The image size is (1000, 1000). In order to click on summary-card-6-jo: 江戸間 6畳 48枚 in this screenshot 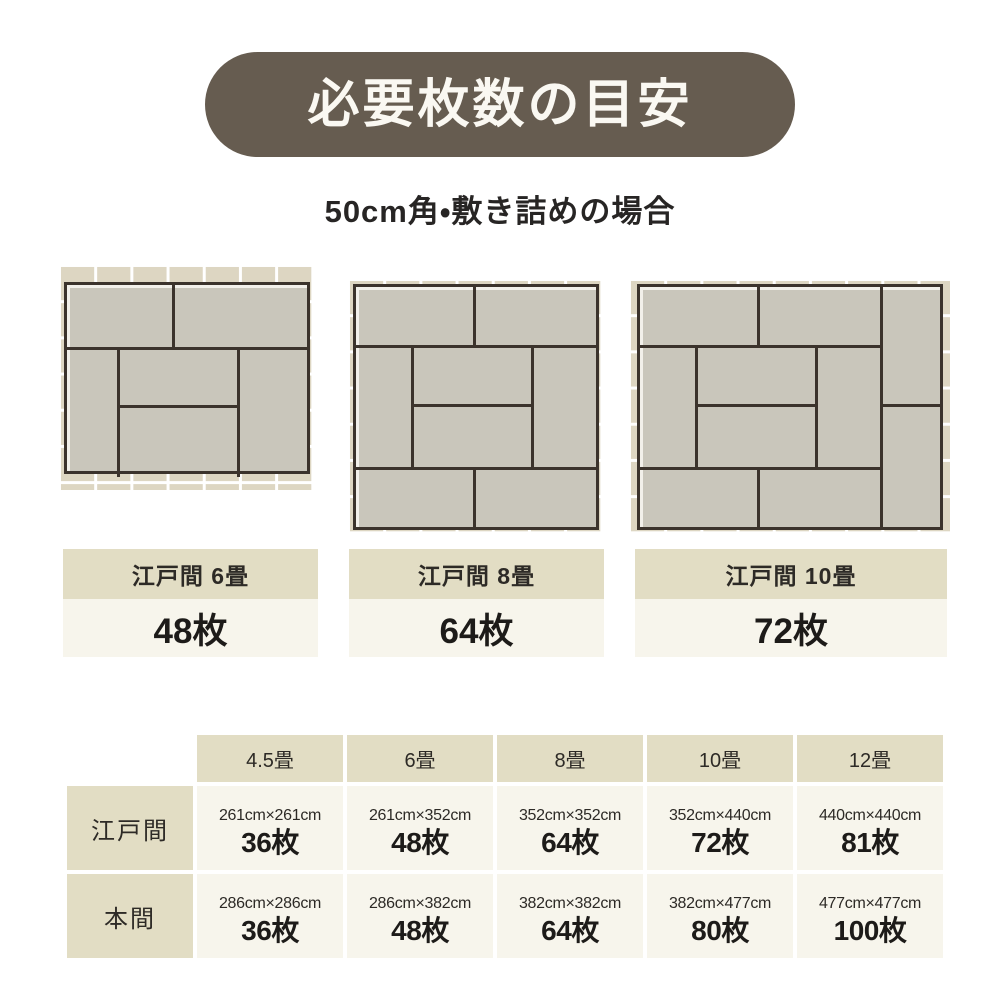, I will do `click(190, 603)`.